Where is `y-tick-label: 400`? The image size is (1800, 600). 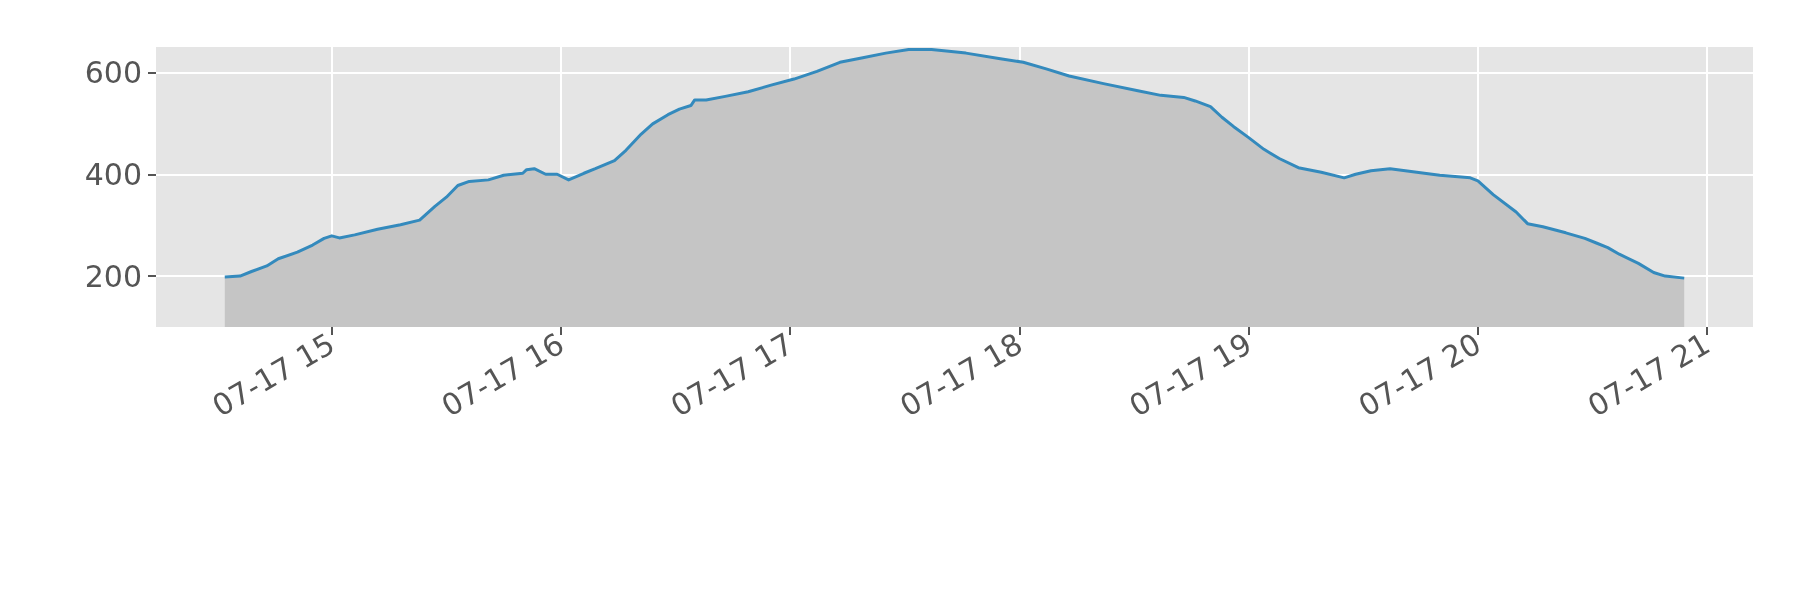
y-tick-label: 400 is located at coordinates (113, 174).